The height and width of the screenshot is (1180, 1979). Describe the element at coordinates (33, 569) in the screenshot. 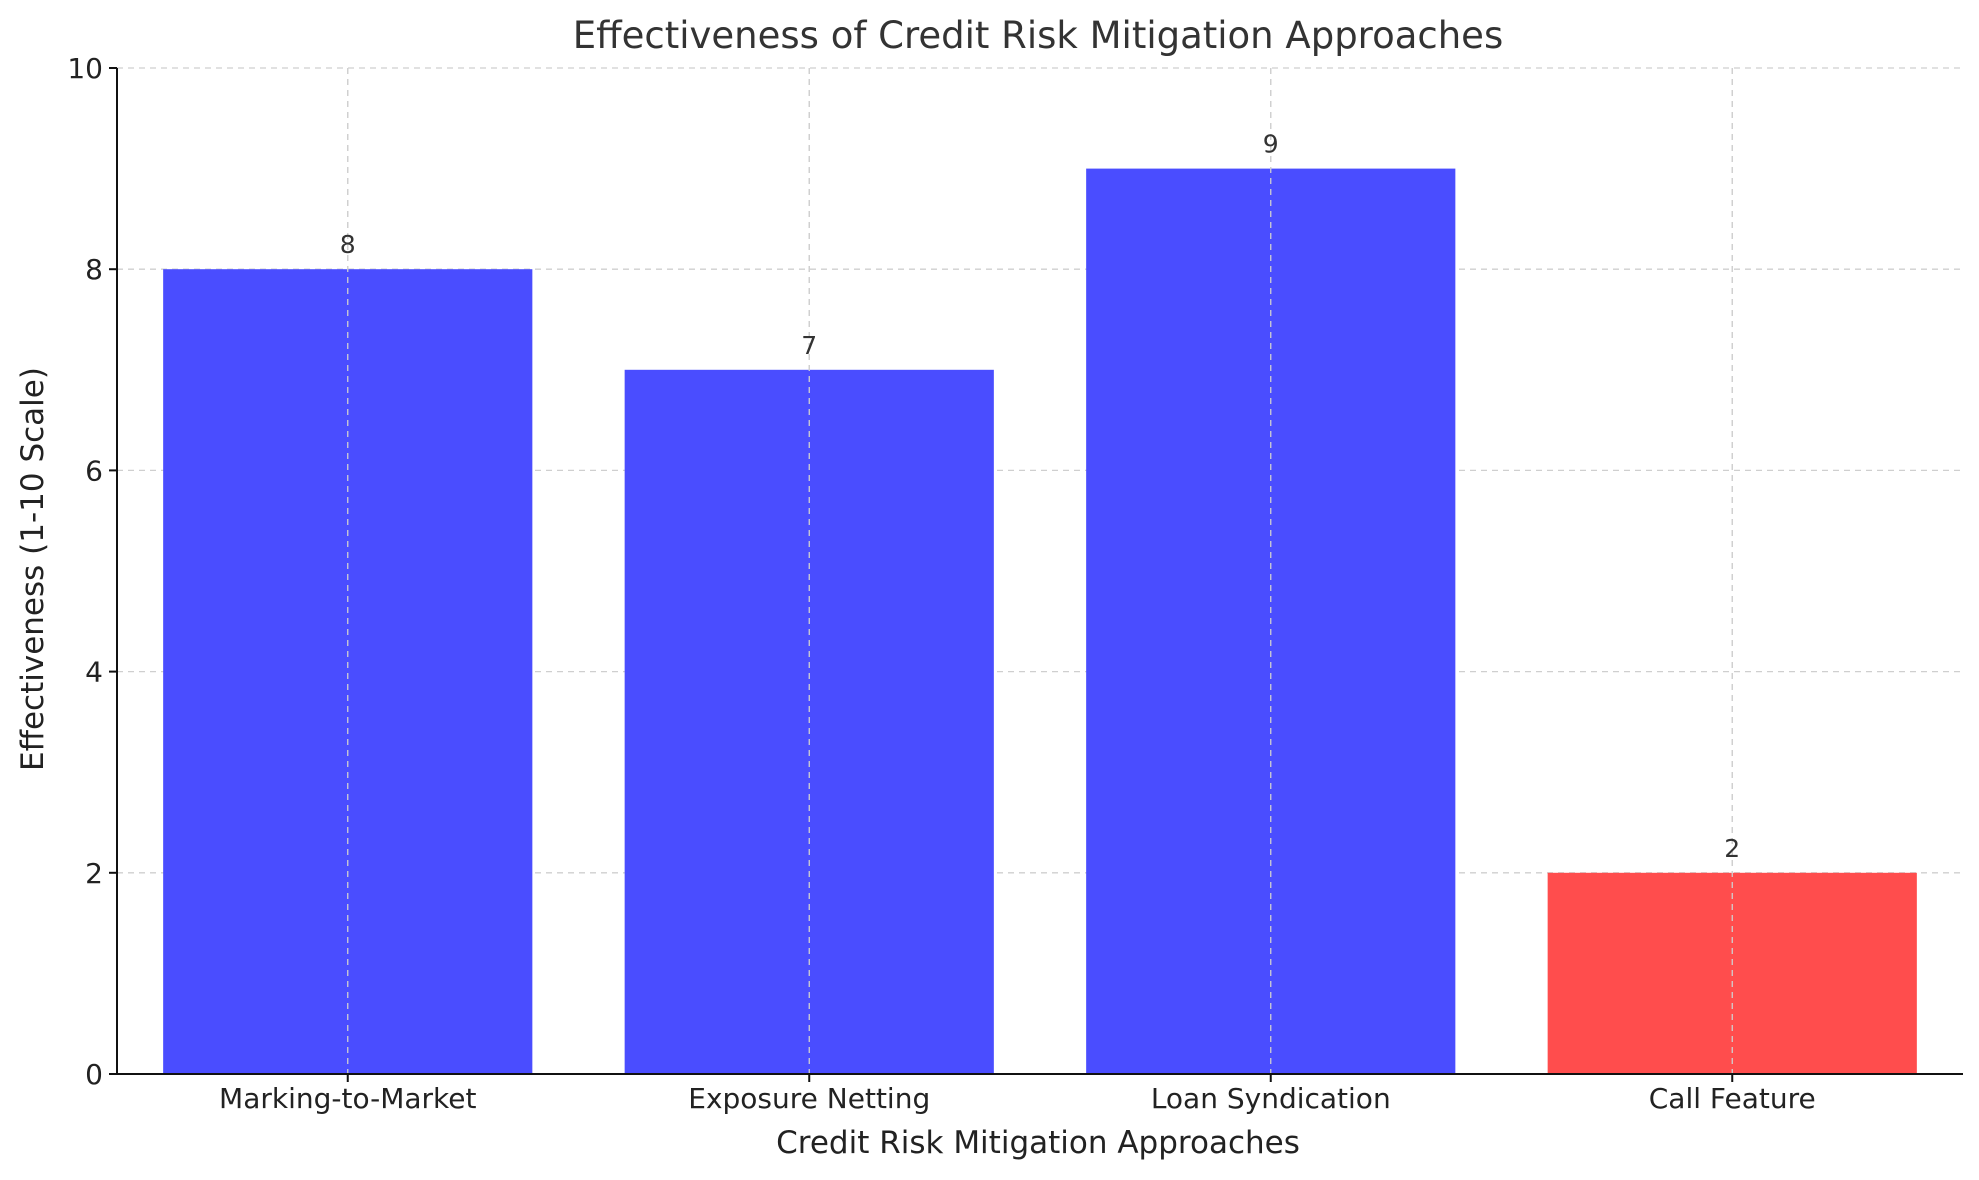

I see `y-axis-title: Effectiveness (1-10 Scale)` at that location.